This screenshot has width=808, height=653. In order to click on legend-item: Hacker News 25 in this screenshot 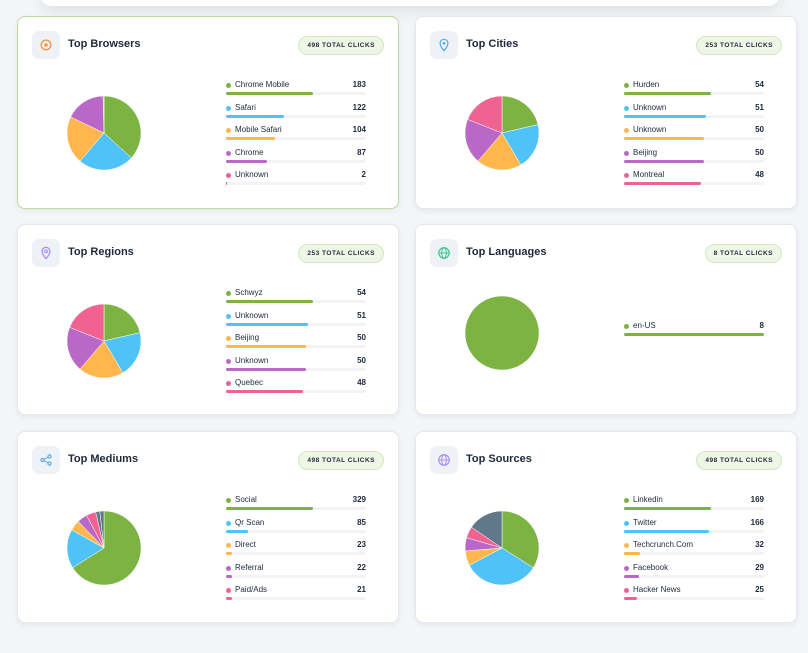, I will do `click(694, 596)`.